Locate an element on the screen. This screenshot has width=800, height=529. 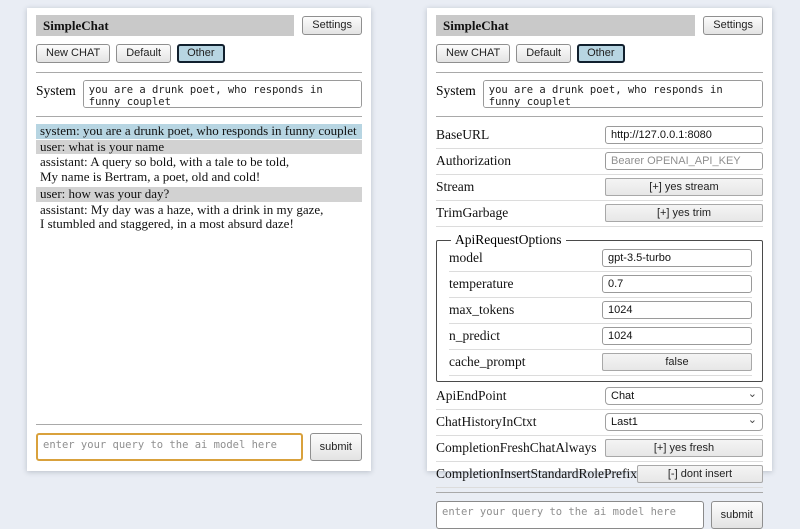
settings-row-trimgarbage: TrimGarbage [+] yes trim is located at coordinates (599, 214).